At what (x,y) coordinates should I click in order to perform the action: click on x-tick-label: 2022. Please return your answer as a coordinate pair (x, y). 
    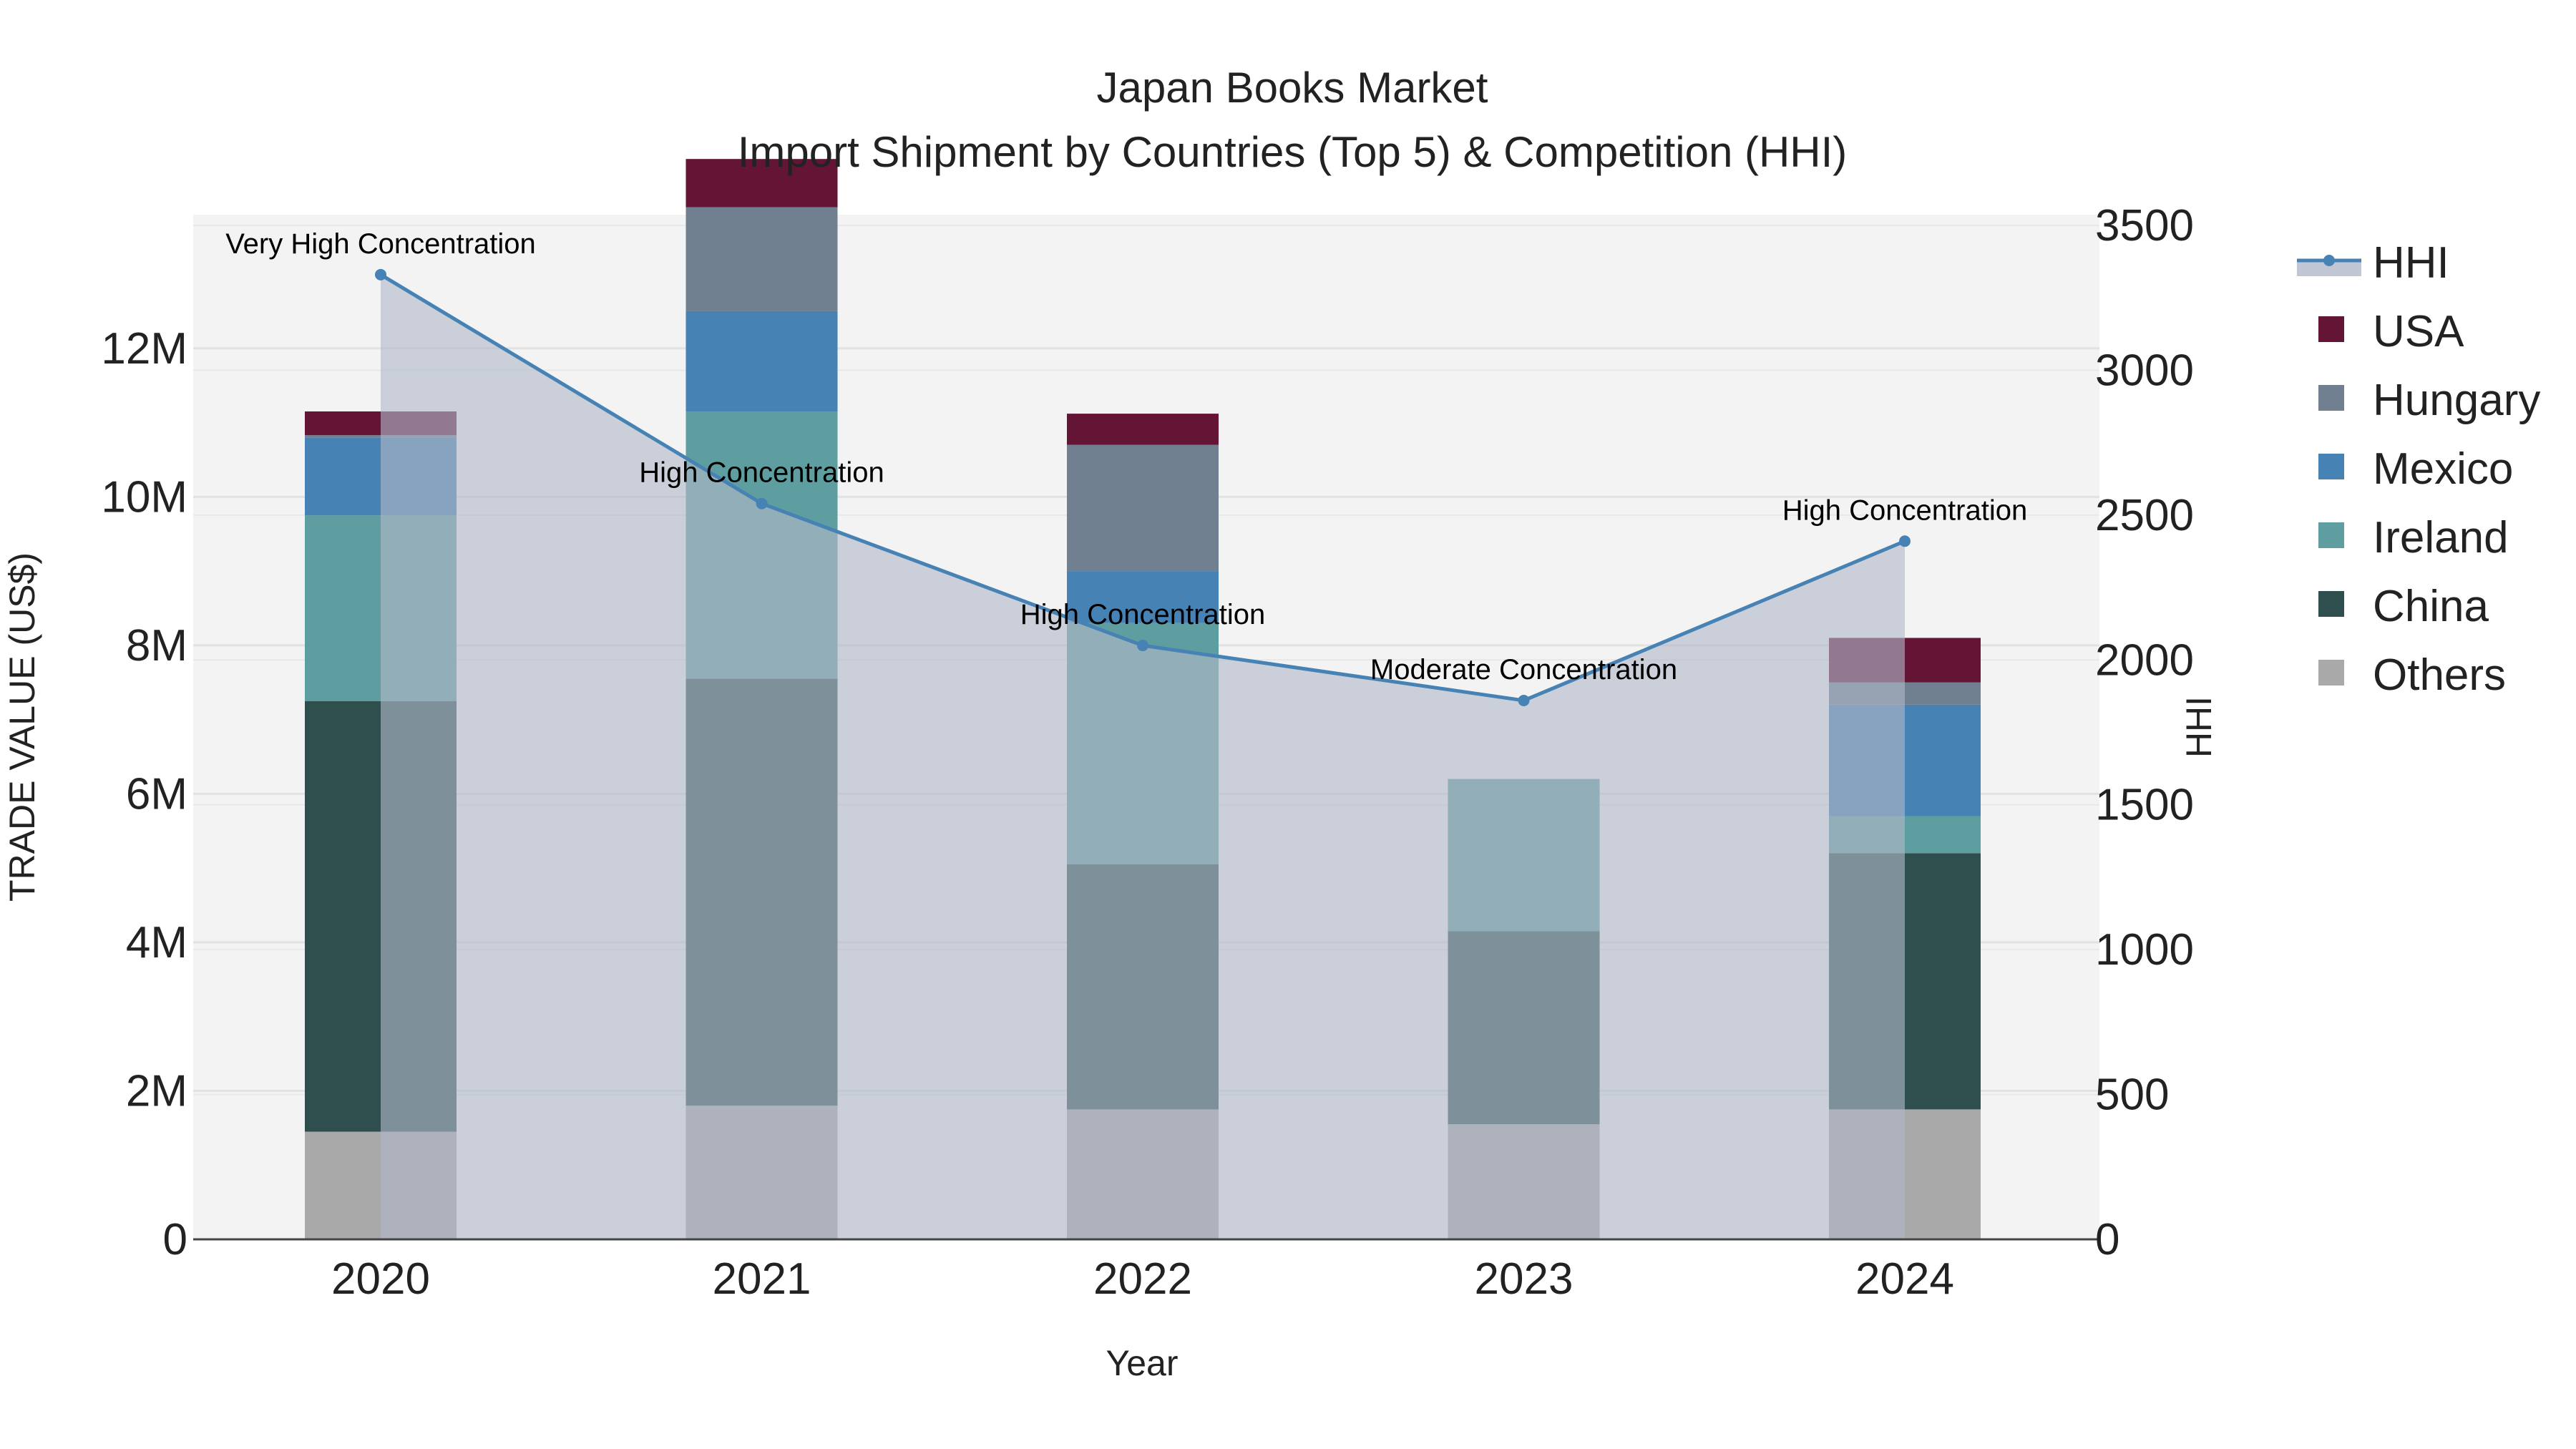
    Looking at the image, I should click on (1142, 1279).